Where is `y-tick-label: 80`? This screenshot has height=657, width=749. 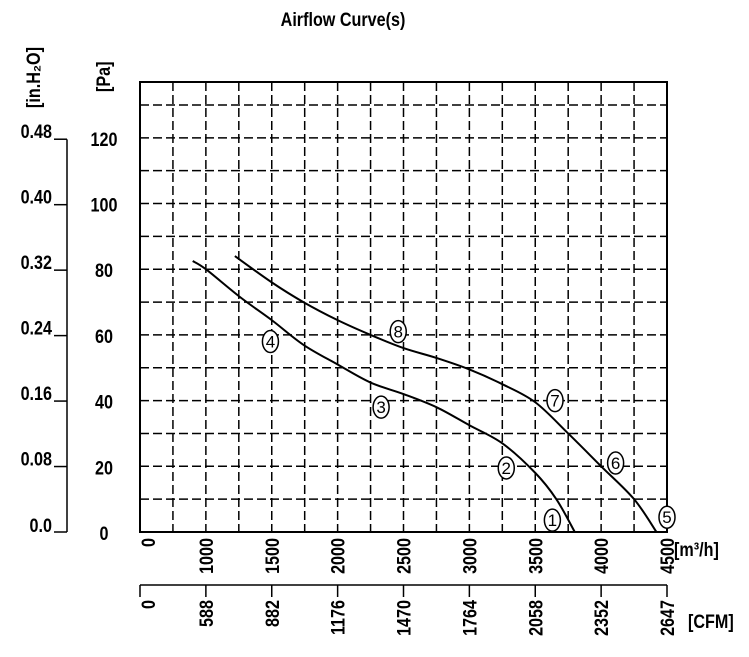
y-tick-label: 80 is located at coordinates (104, 271).